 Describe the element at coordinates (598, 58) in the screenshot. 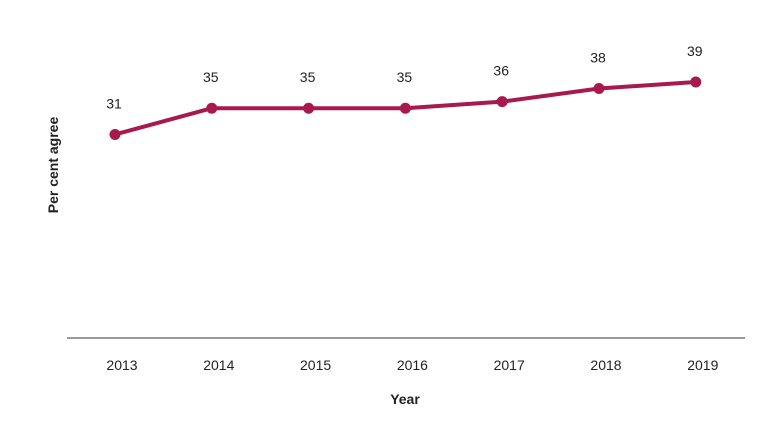

I see `data-label: 38` at that location.